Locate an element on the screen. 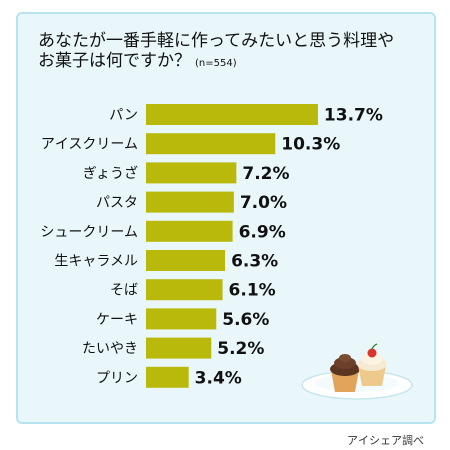  category-label: アイスクリーム is located at coordinates (89, 145).